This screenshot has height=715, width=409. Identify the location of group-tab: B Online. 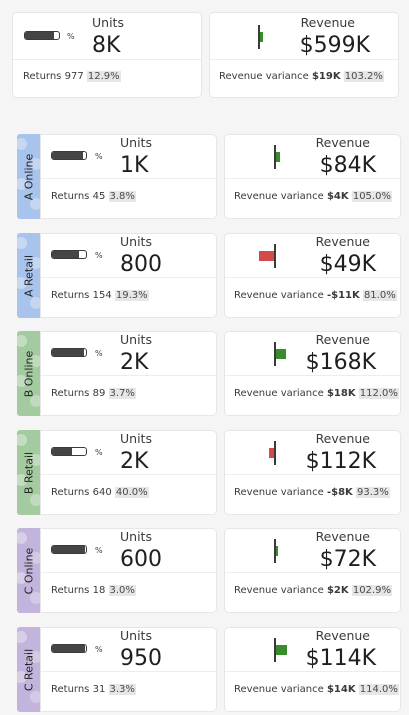
(28, 373).